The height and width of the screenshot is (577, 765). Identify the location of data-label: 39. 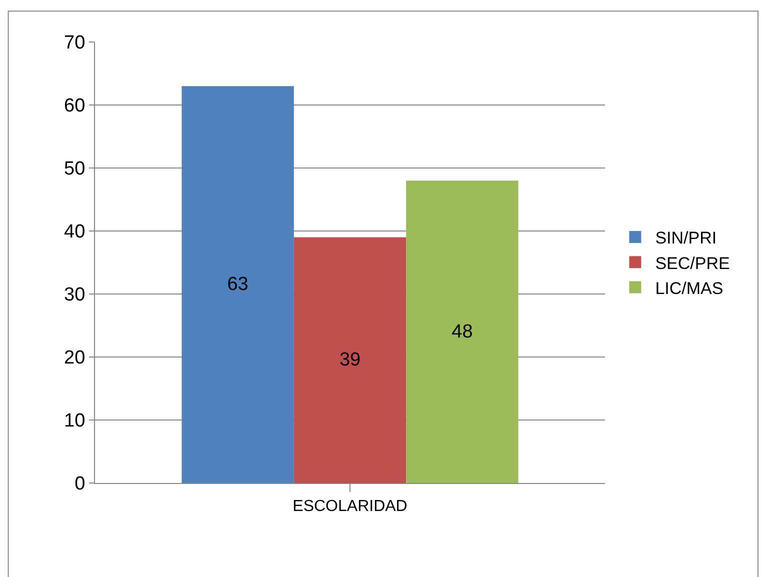
(350, 360).